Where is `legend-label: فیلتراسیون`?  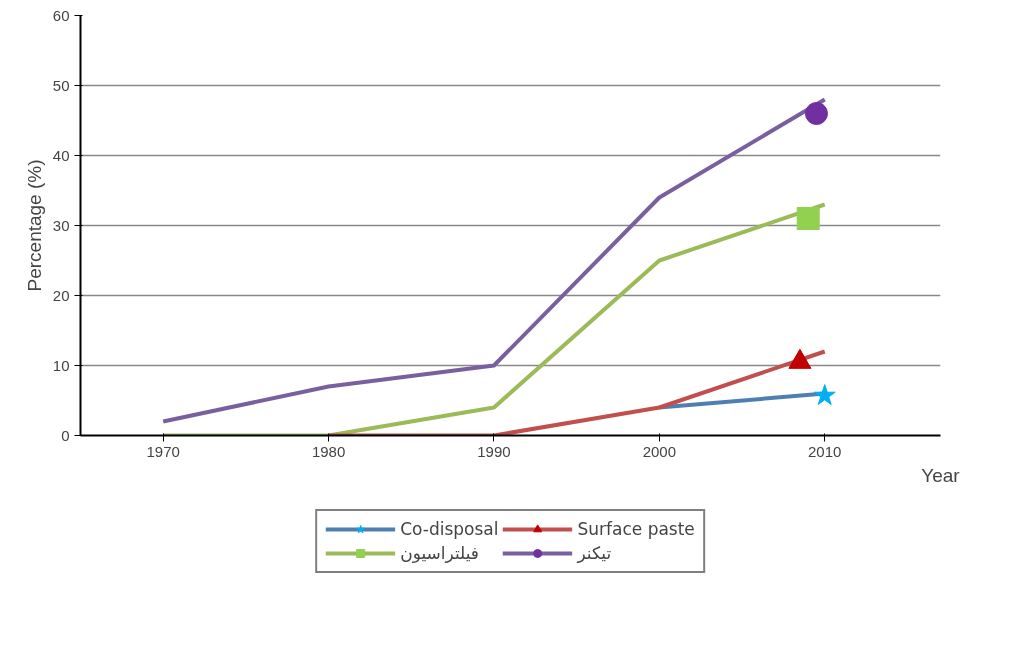
legend-label: فیلتراسیون is located at coordinates (439, 552).